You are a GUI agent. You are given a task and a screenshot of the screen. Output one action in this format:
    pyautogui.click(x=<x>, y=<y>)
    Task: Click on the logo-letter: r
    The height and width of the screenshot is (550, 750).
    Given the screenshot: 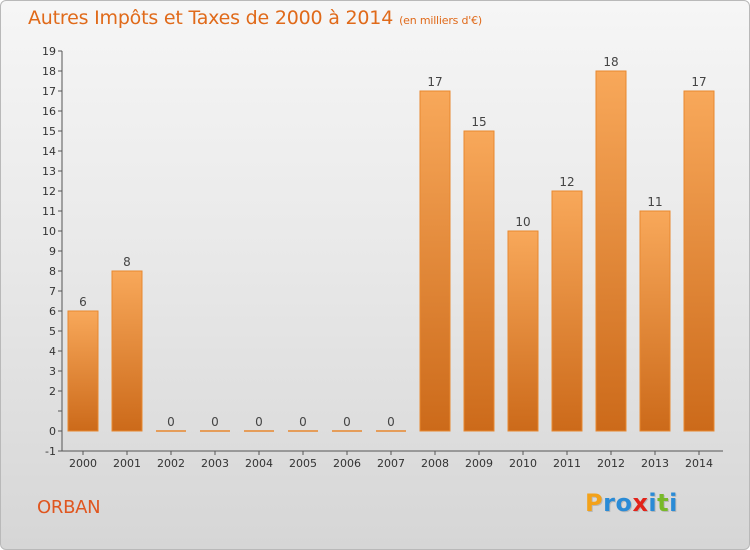 What is the action you would take?
    pyautogui.click(x=609, y=503)
    